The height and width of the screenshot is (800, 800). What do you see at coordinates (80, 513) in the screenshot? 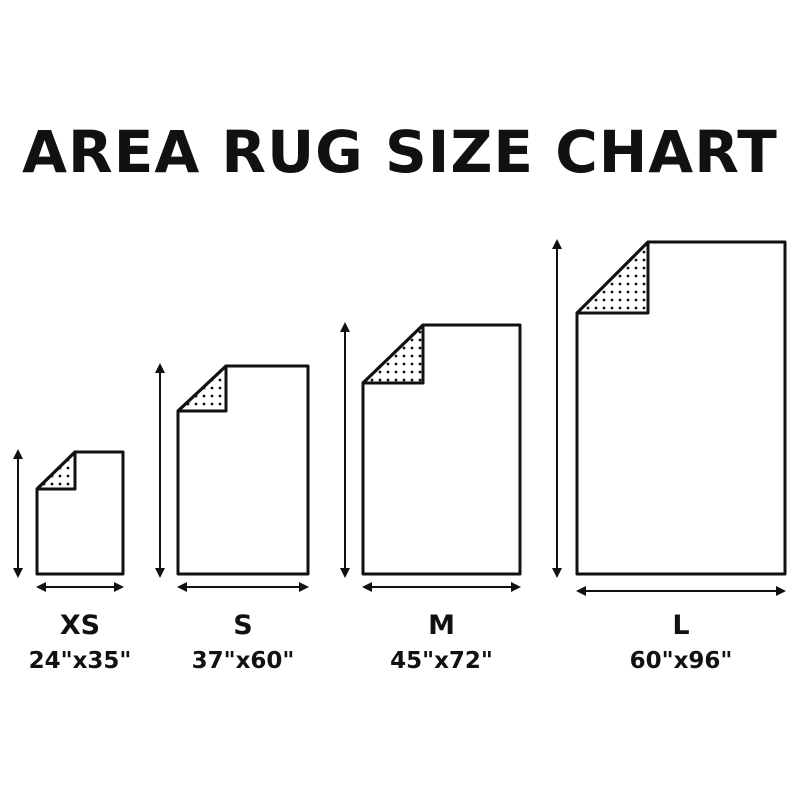
I see `rug-outline` at bounding box center [80, 513].